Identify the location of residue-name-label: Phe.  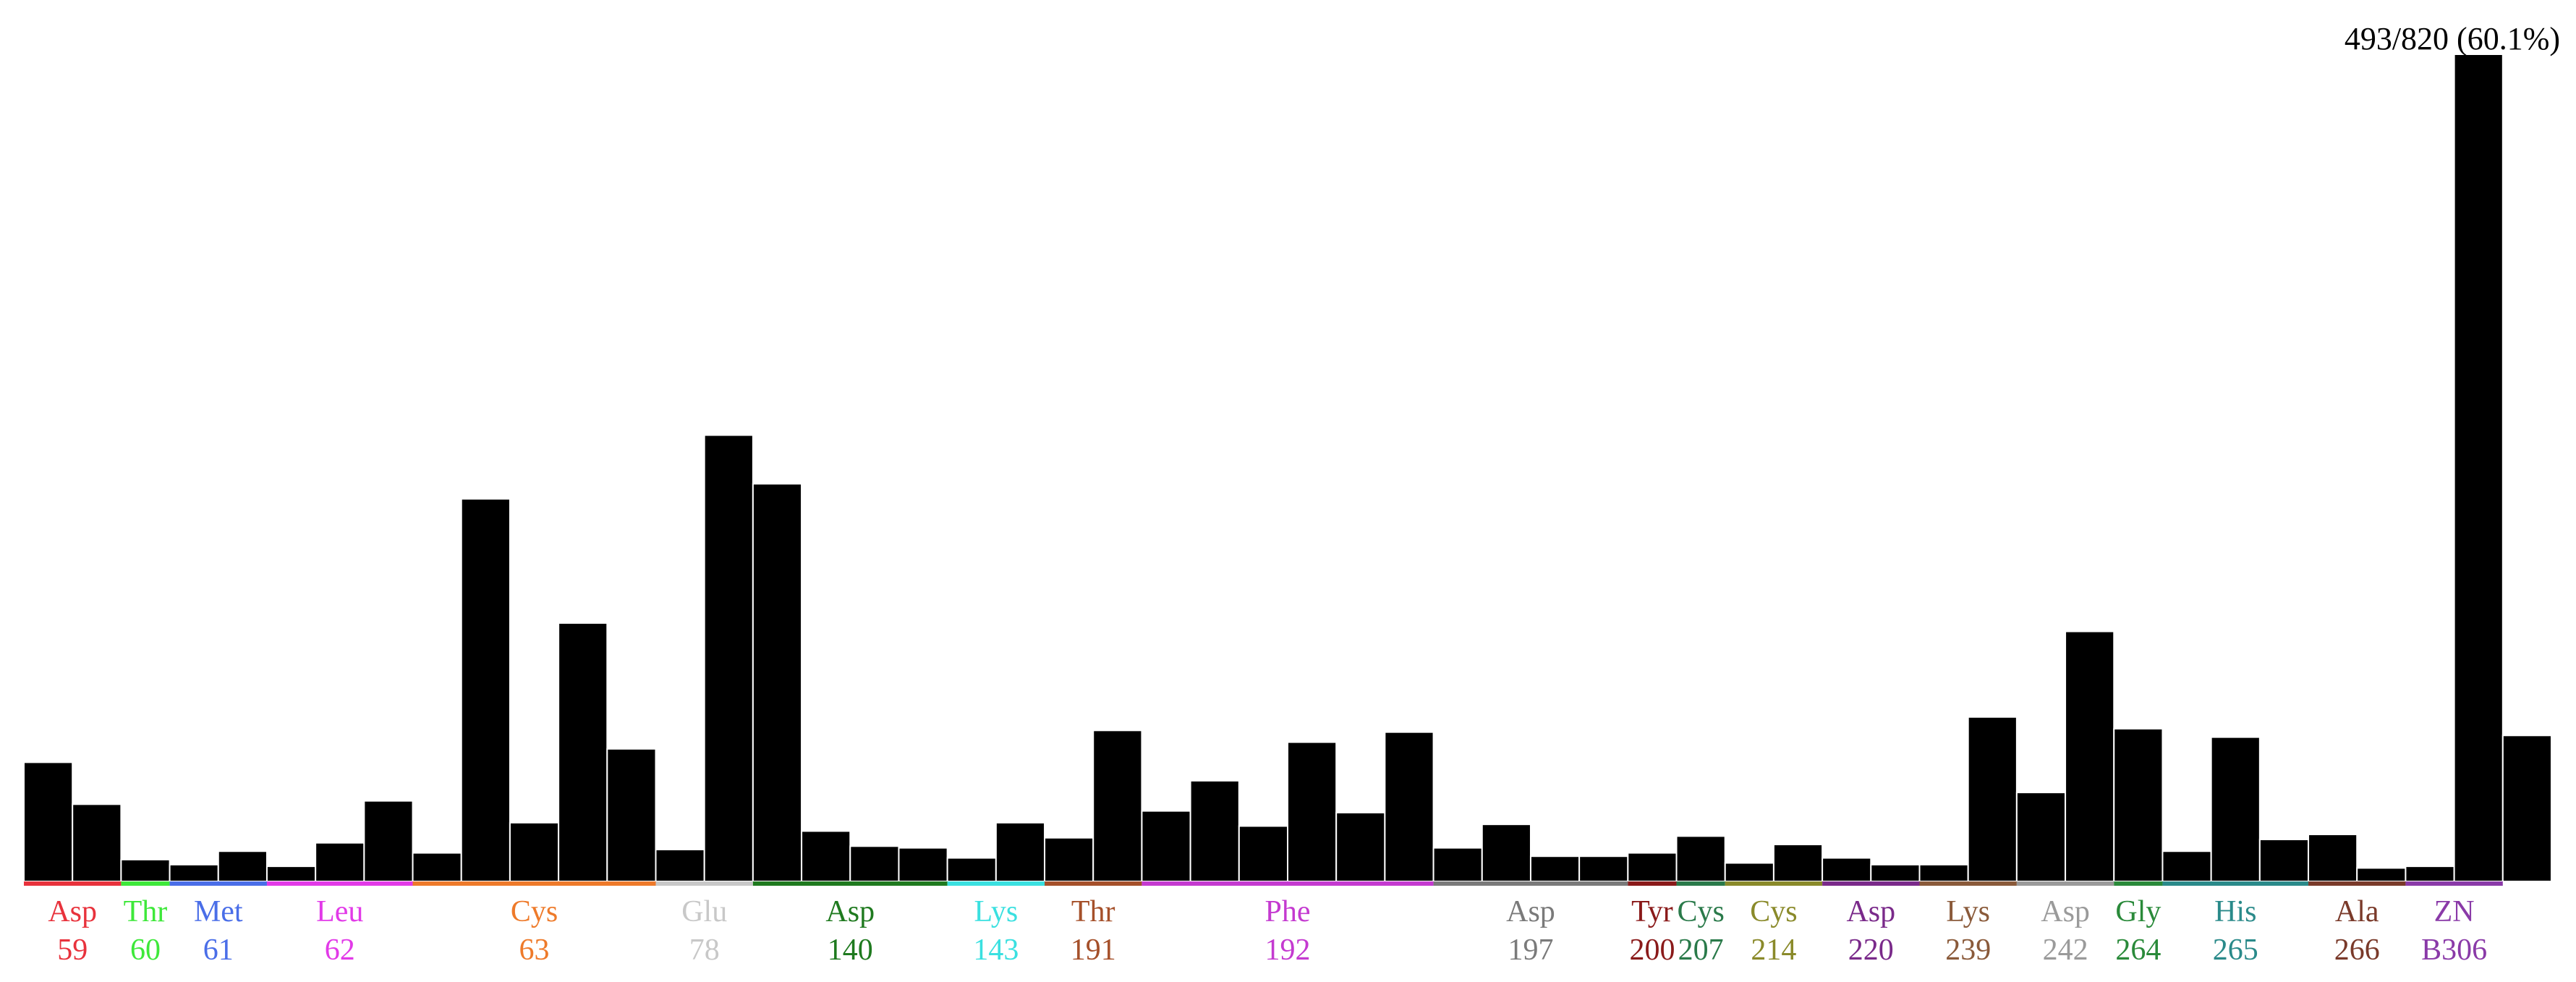
(1288, 911).